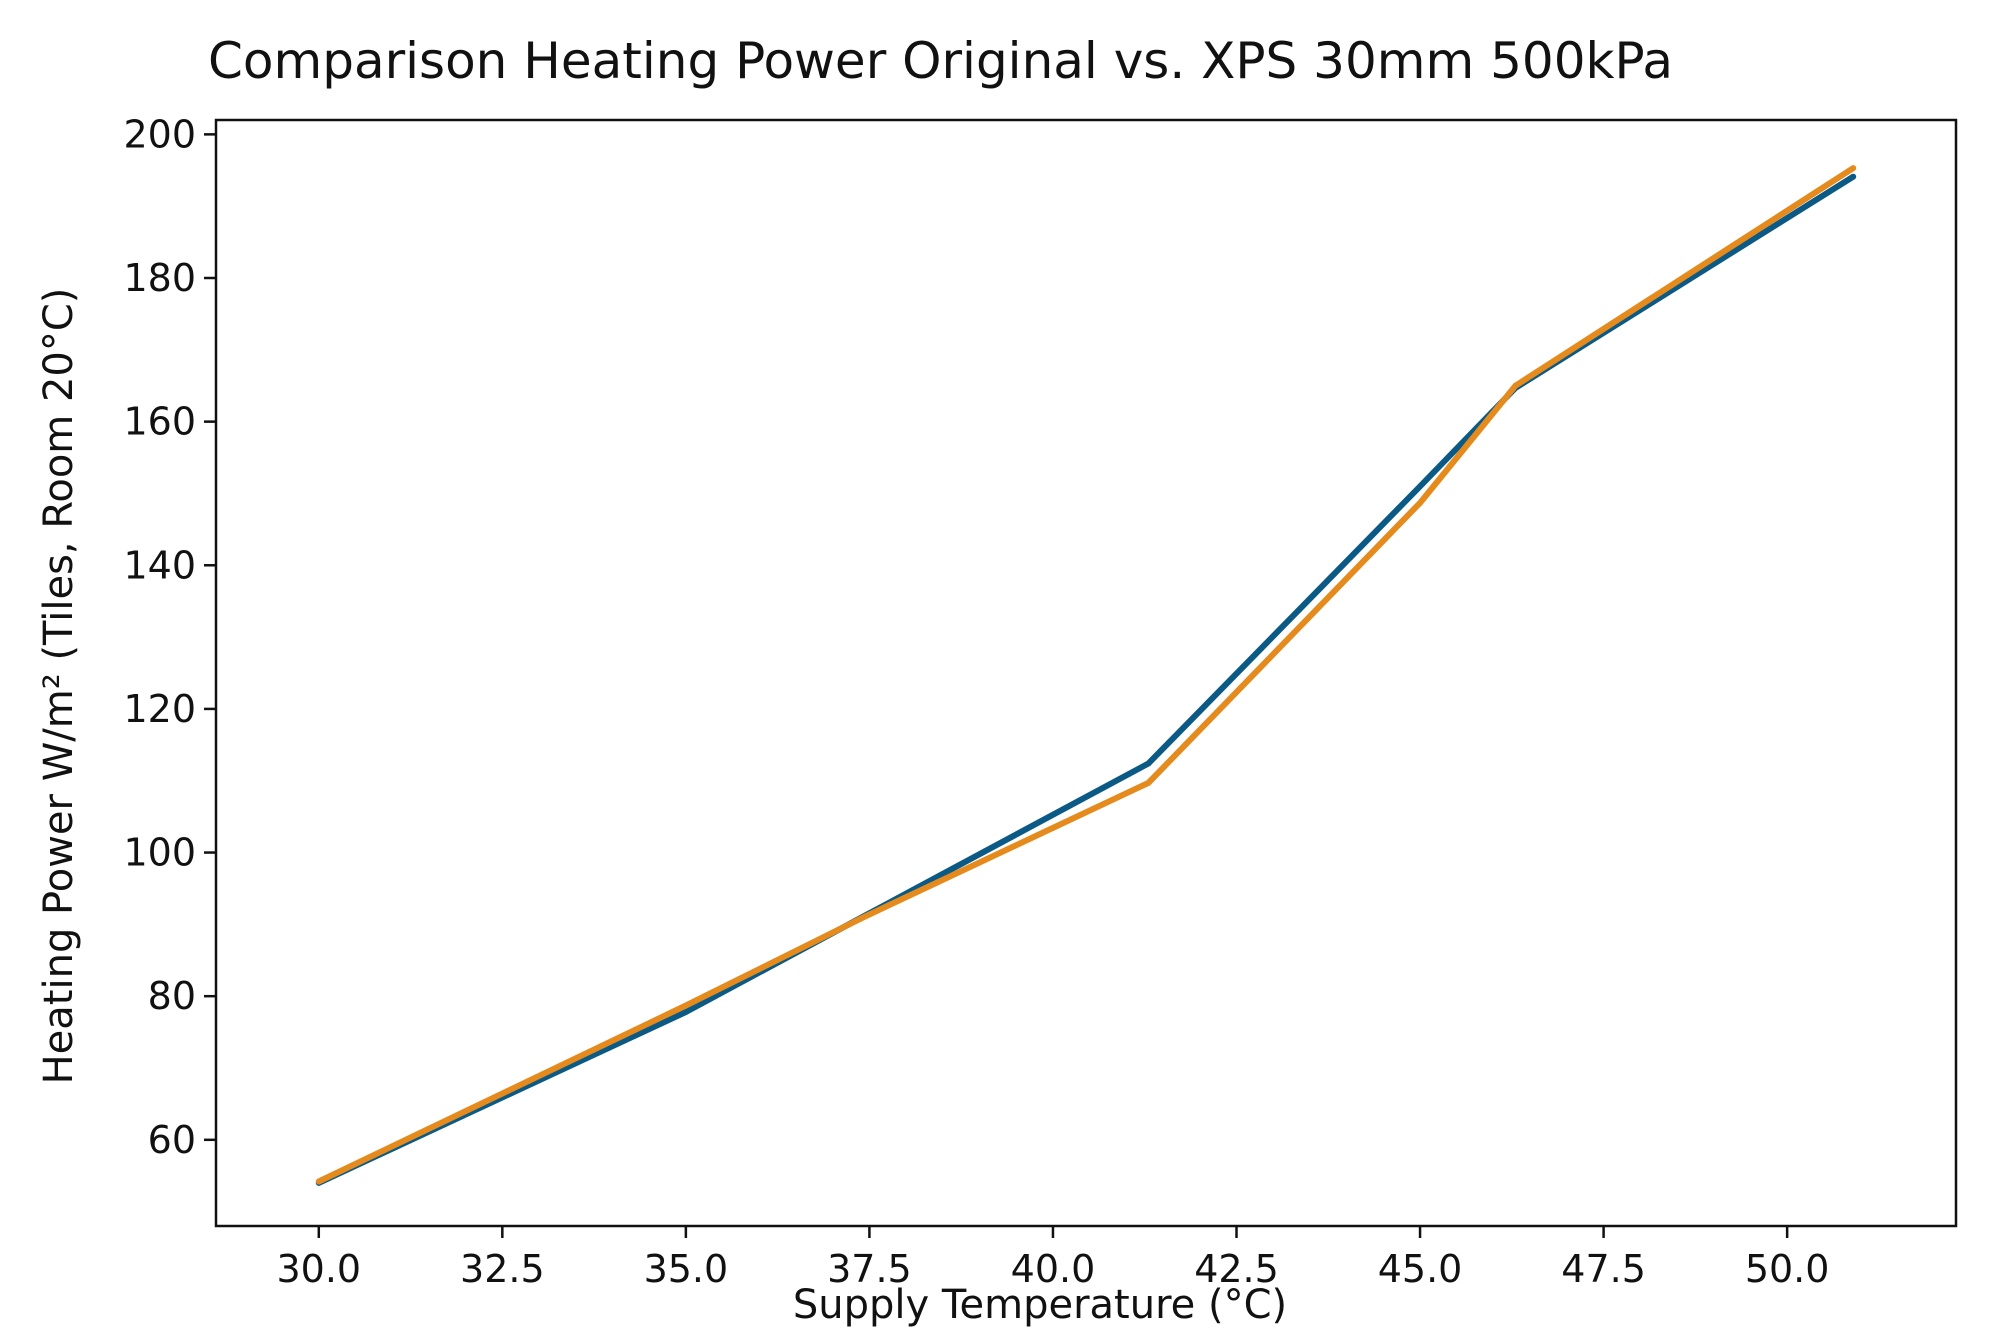 Image resolution: width=2000 pixels, height=1333 pixels. I want to click on x-tick-label: 40.0, so click(1053, 1269).